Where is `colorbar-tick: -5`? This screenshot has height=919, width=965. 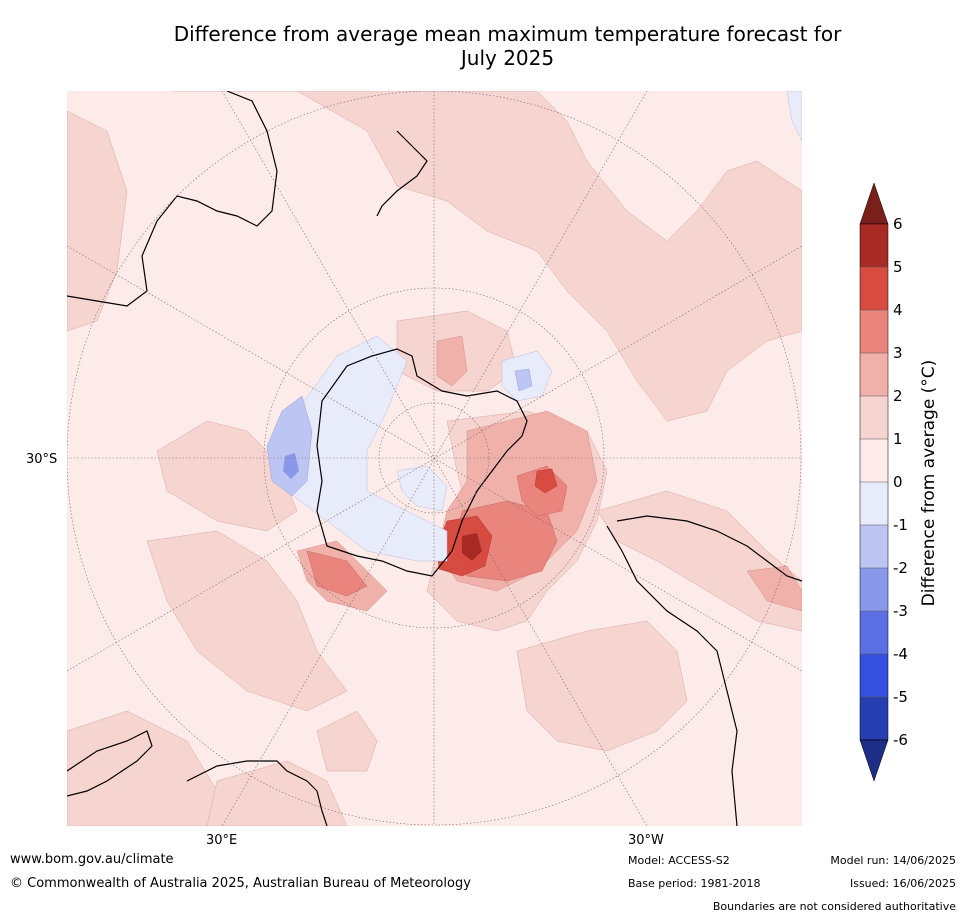 colorbar-tick: -5 is located at coordinates (900, 697).